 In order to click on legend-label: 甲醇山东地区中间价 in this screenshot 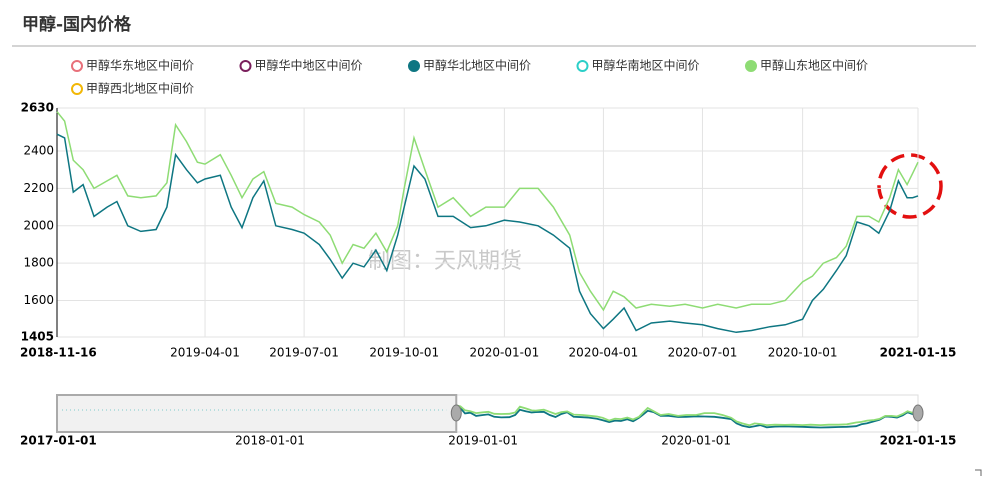, I will do `click(814, 65)`.